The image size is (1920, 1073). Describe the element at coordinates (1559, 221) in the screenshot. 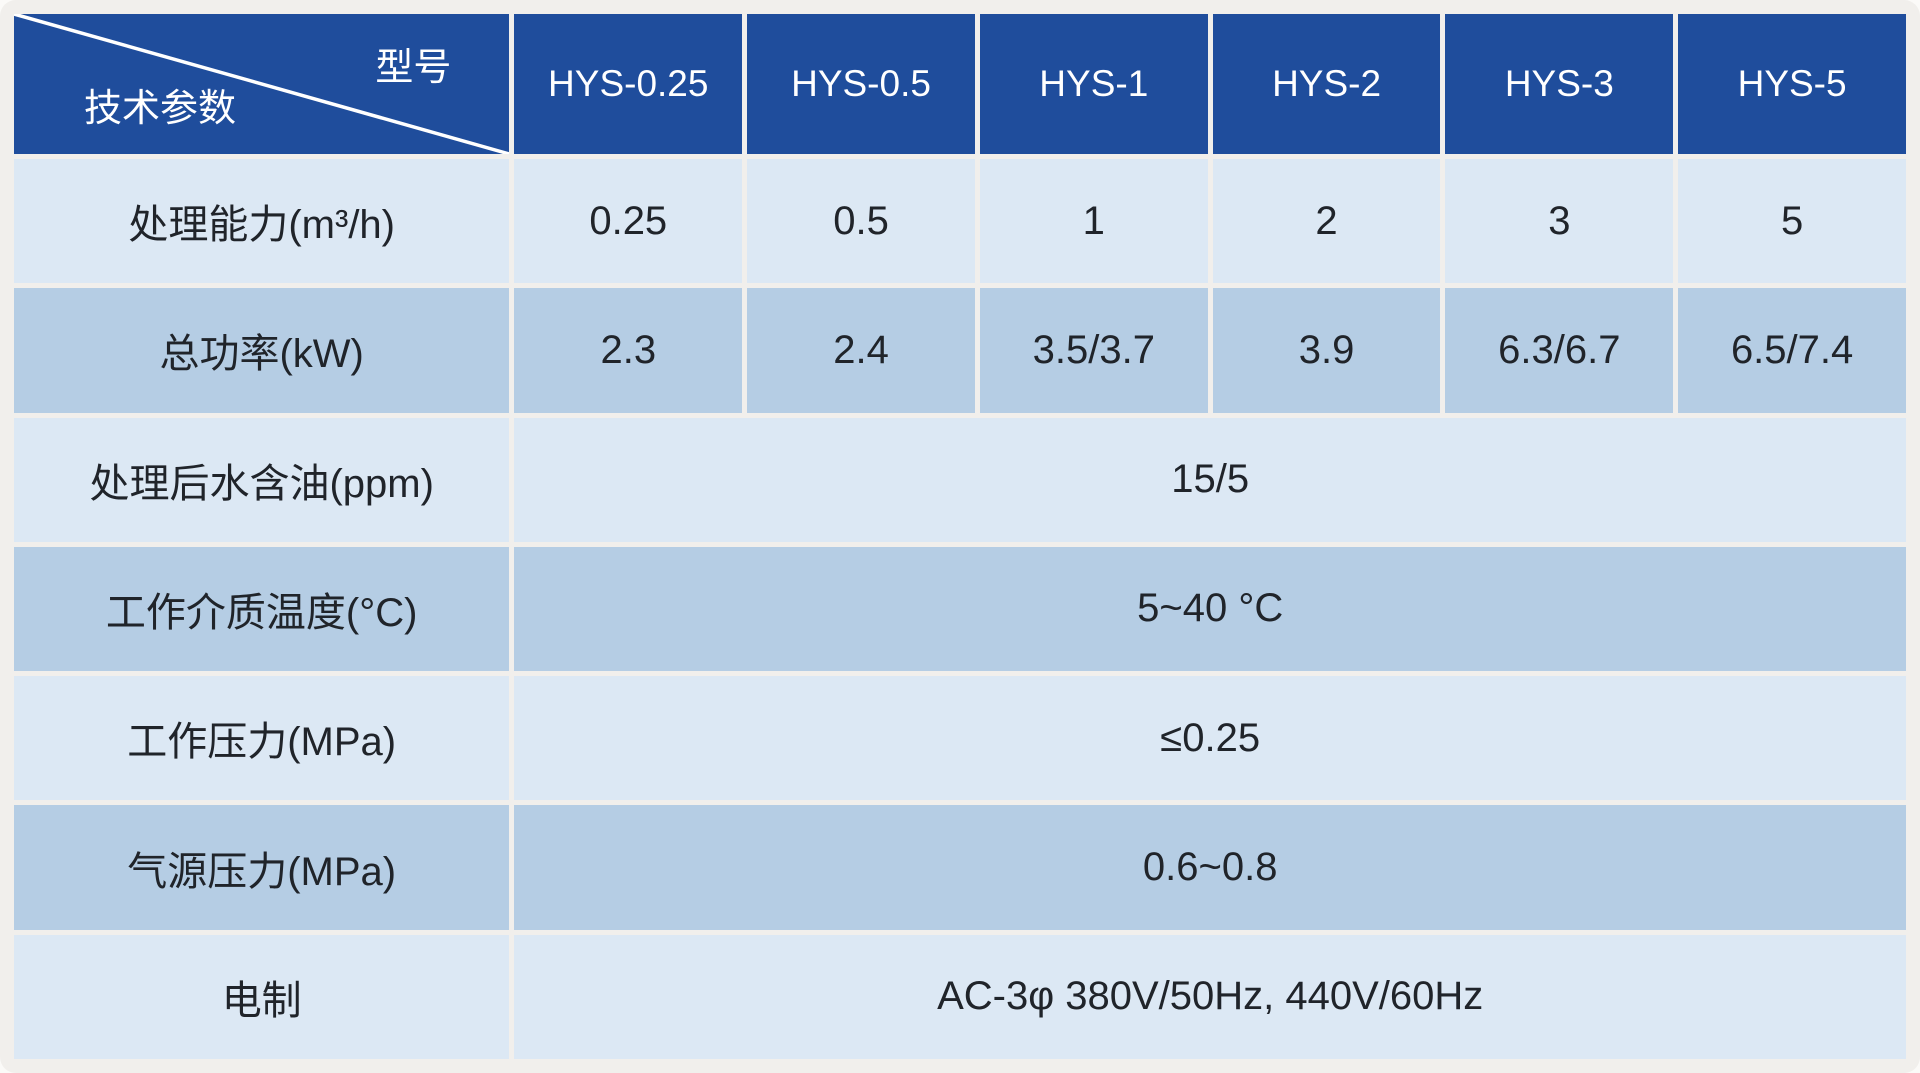

I see `value-cell: 3` at that location.